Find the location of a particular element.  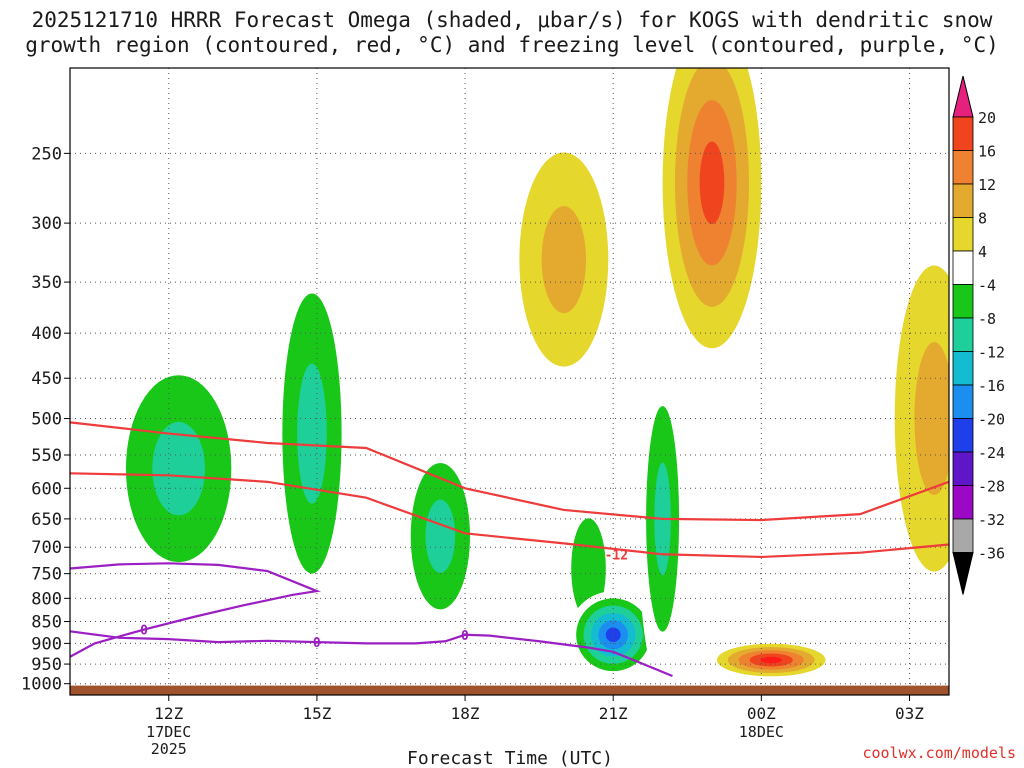

y-tick-label: 800 is located at coordinates (46, 599).